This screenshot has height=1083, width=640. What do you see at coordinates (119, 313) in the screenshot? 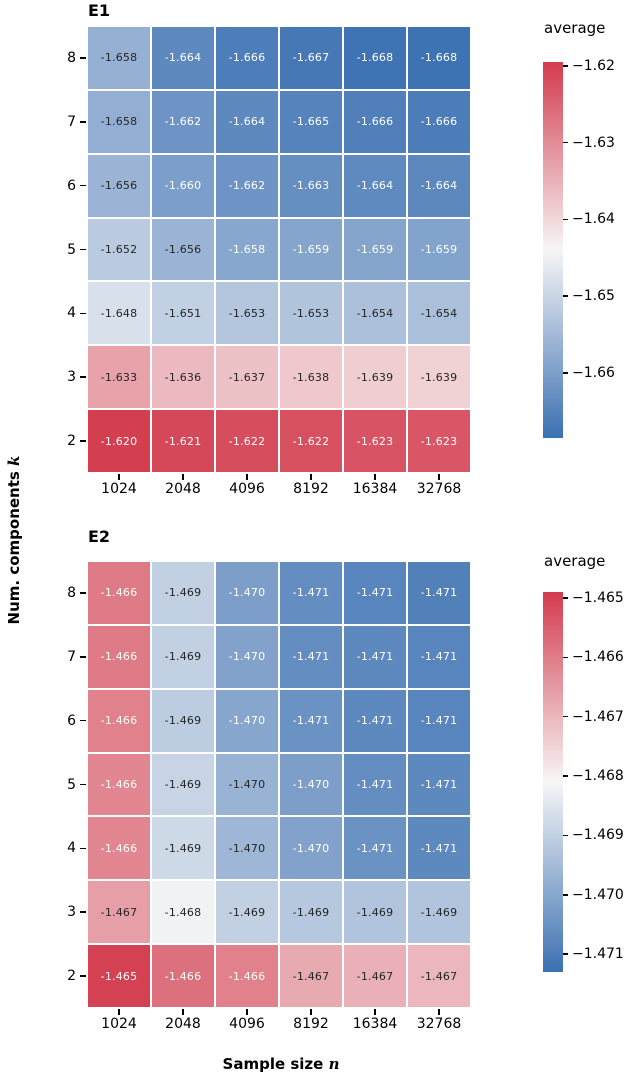
I see `heatmap-cell: -1.648` at bounding box center [119, 313].